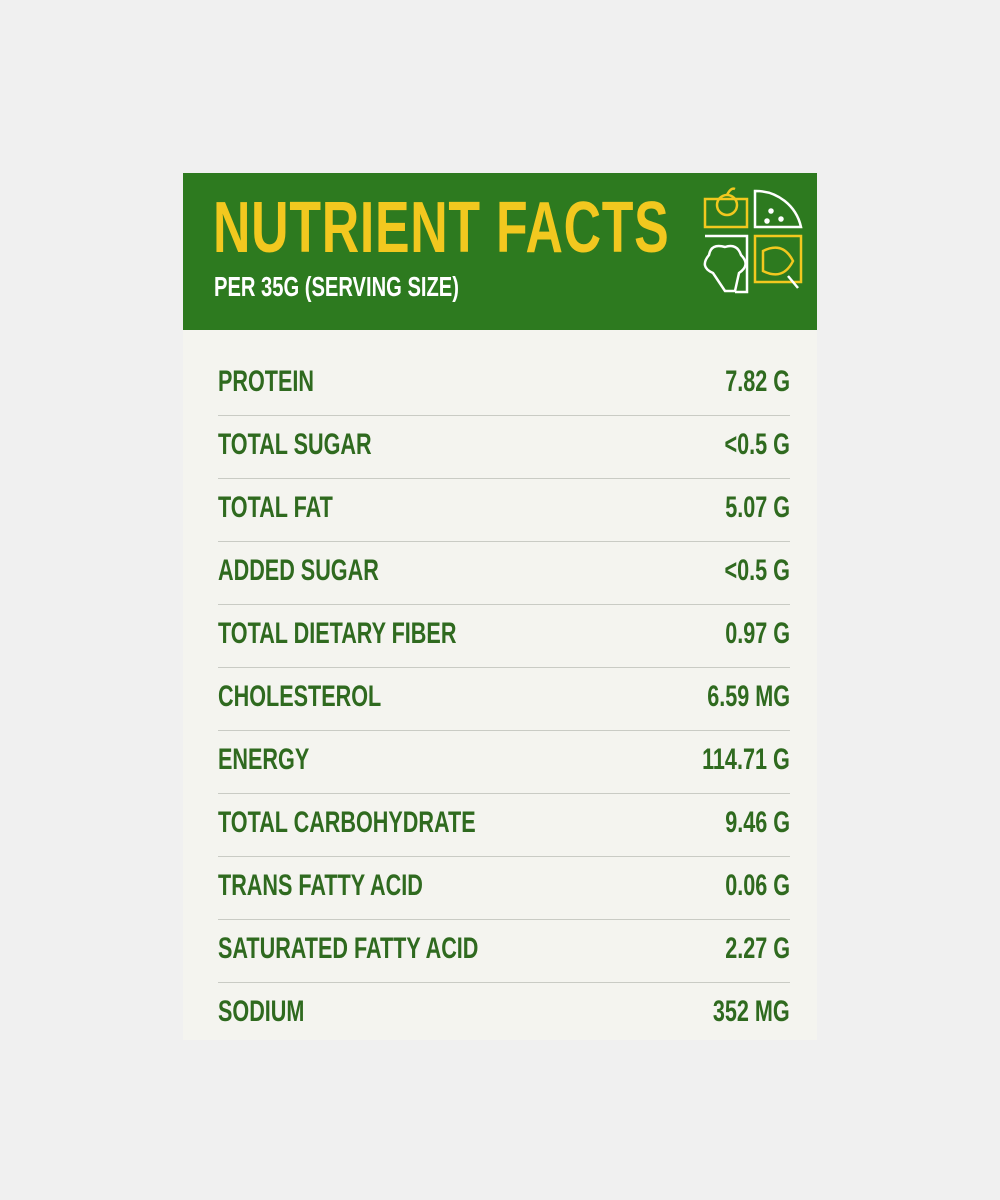  What do you see at coordinates (337, 633) in the screenshot?
I see `nutrient-name: TOTAL DIETARY FIBER` at bounding box center [337, 633].